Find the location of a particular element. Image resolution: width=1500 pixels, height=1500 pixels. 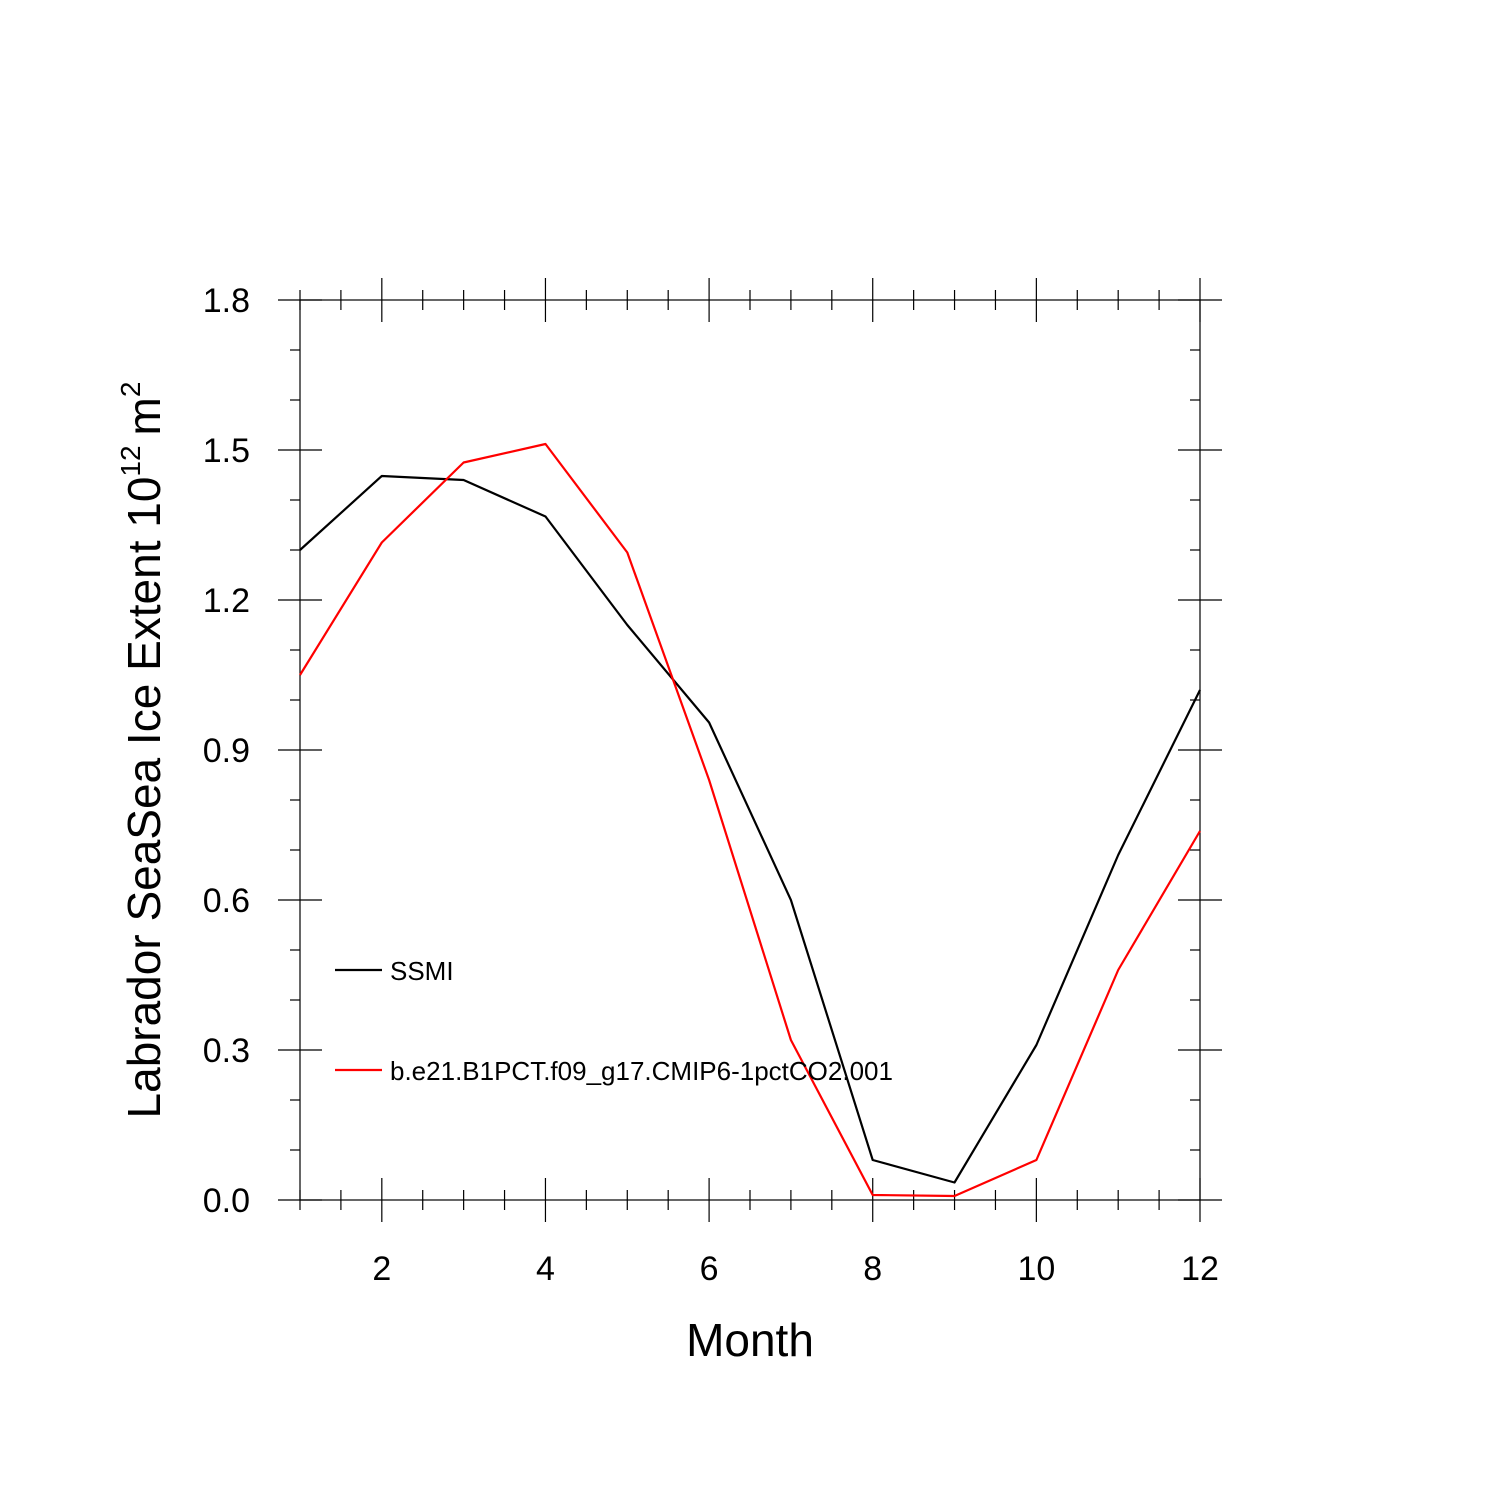

x-axis-title: Month is located at coordinates (750, 1340).